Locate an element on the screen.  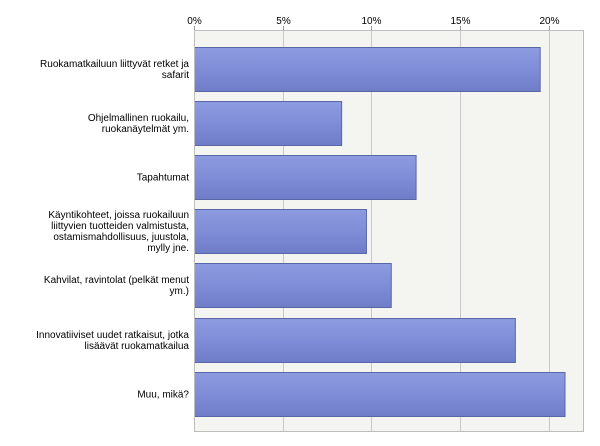
category-label-line: mylly jne. is located at coordinates (168, 248).